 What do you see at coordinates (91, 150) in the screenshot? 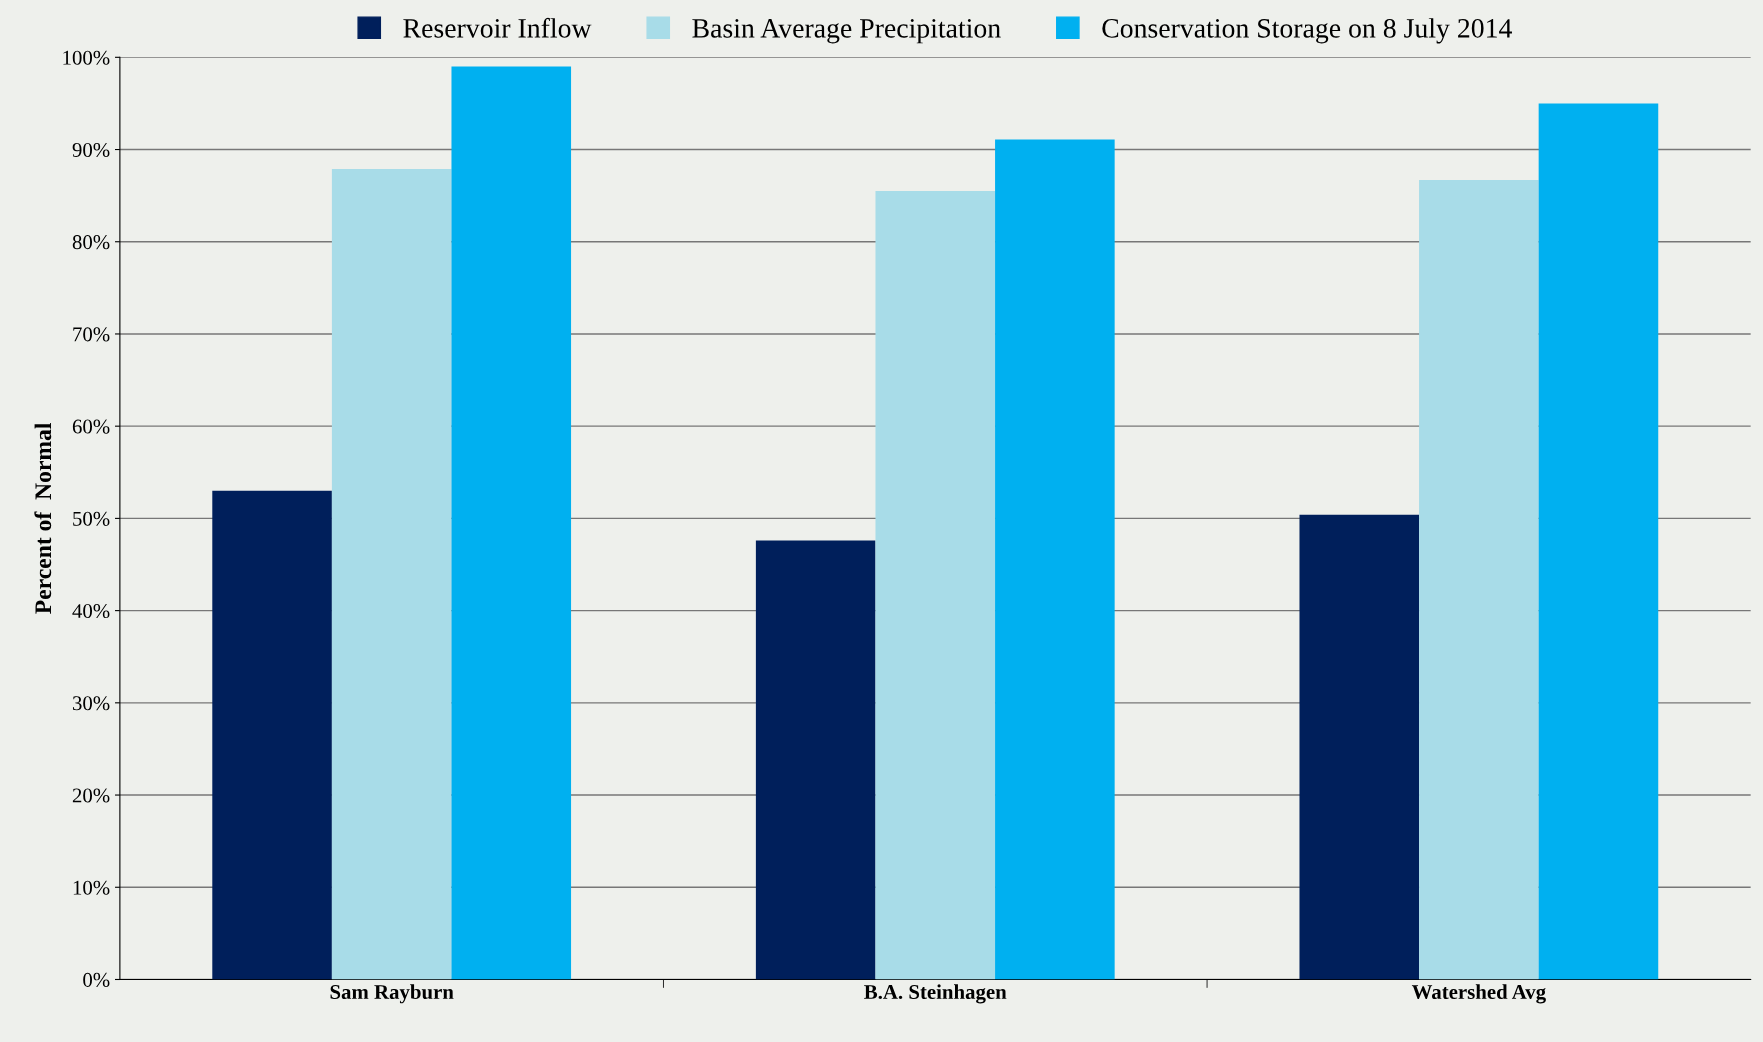
I see `y-tick-label: 90%` at bounding box center [91, 150].